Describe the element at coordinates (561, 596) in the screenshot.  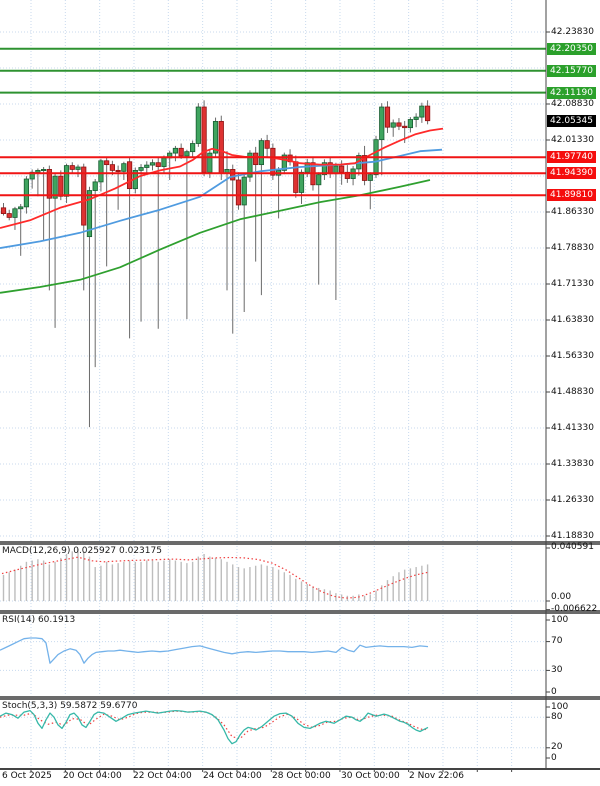
I see `macd-axis-label: 0.00` at that location.